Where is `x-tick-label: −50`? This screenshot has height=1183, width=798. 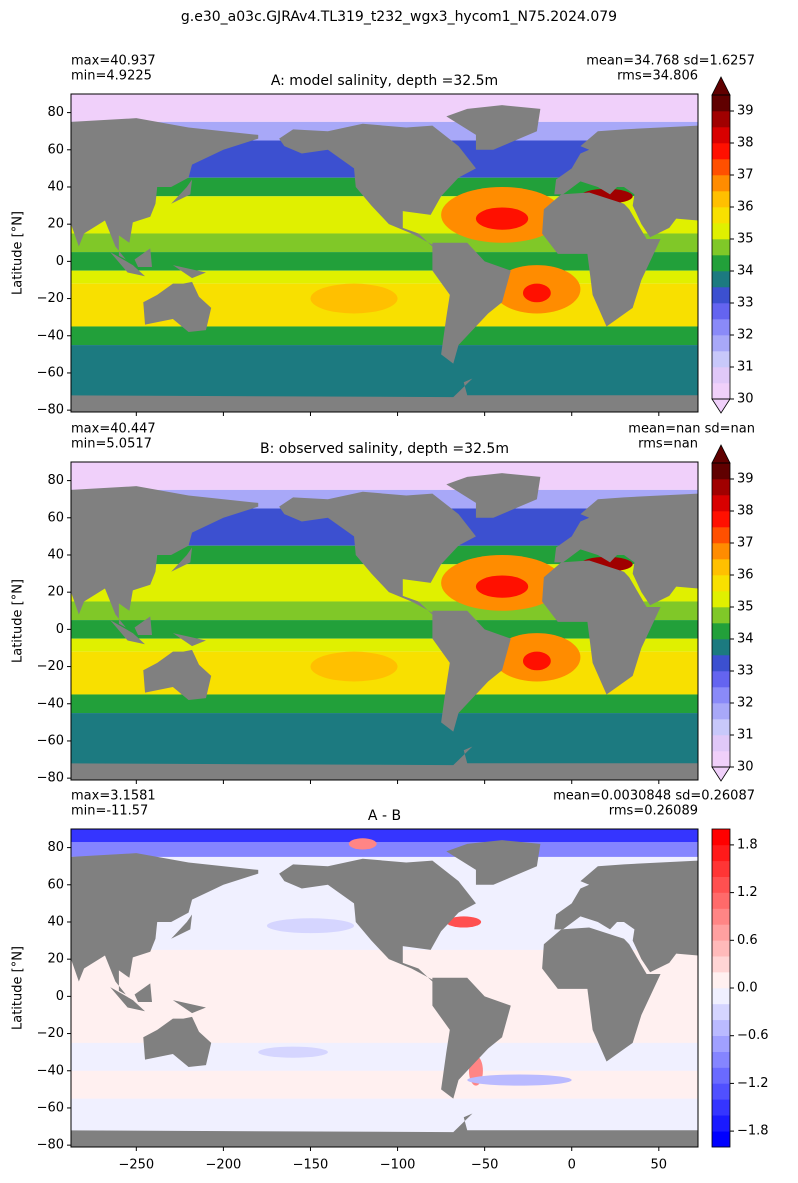
x-tick-label: −50 is located at coordinates (484, 1165).